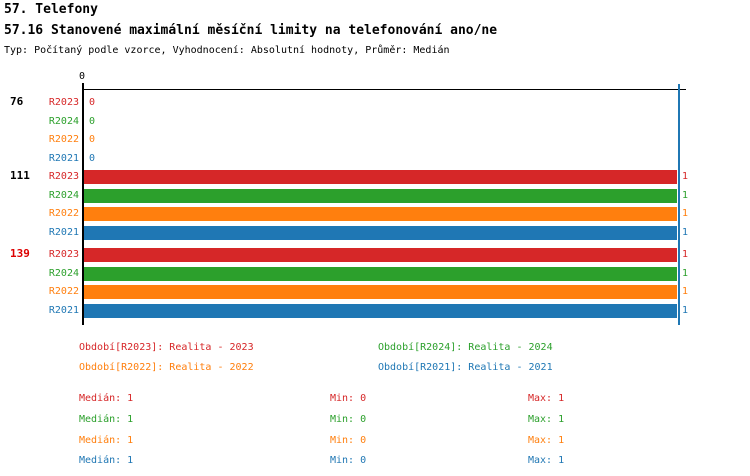 The width and height of the screenshot is (750, 476). What do you see at coordinates (106, 419) in the screenshot?
I see `stat-median-r2024: Medián: 1` at bounding box center [106, 419].